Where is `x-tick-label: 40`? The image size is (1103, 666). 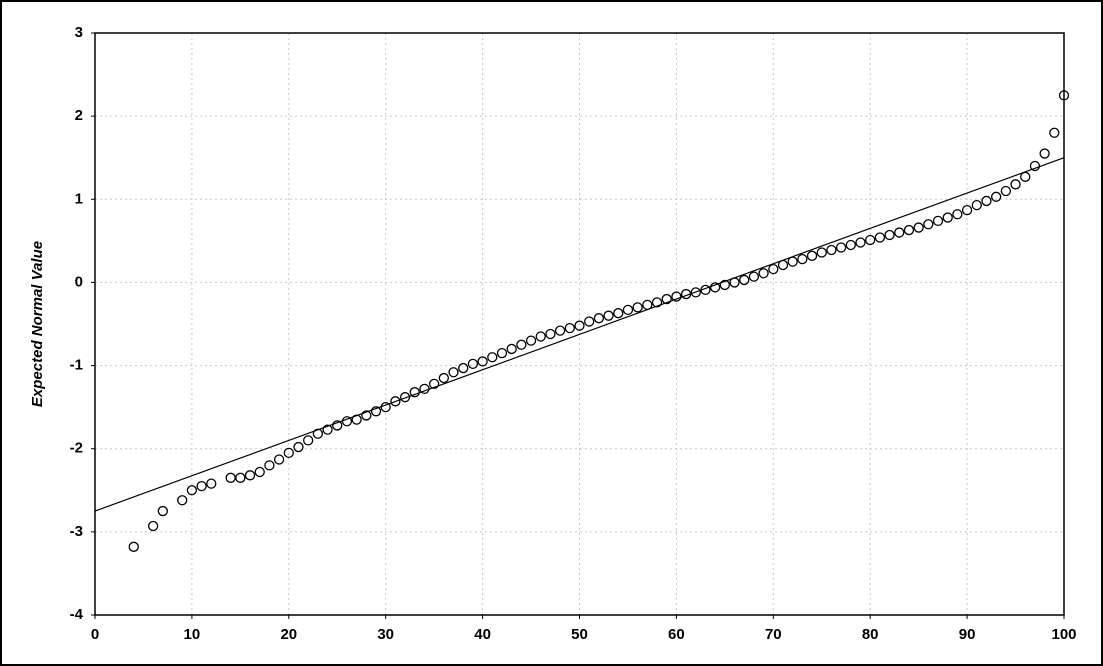
x-tick-label: 40 is located at coordinates (482, 634).